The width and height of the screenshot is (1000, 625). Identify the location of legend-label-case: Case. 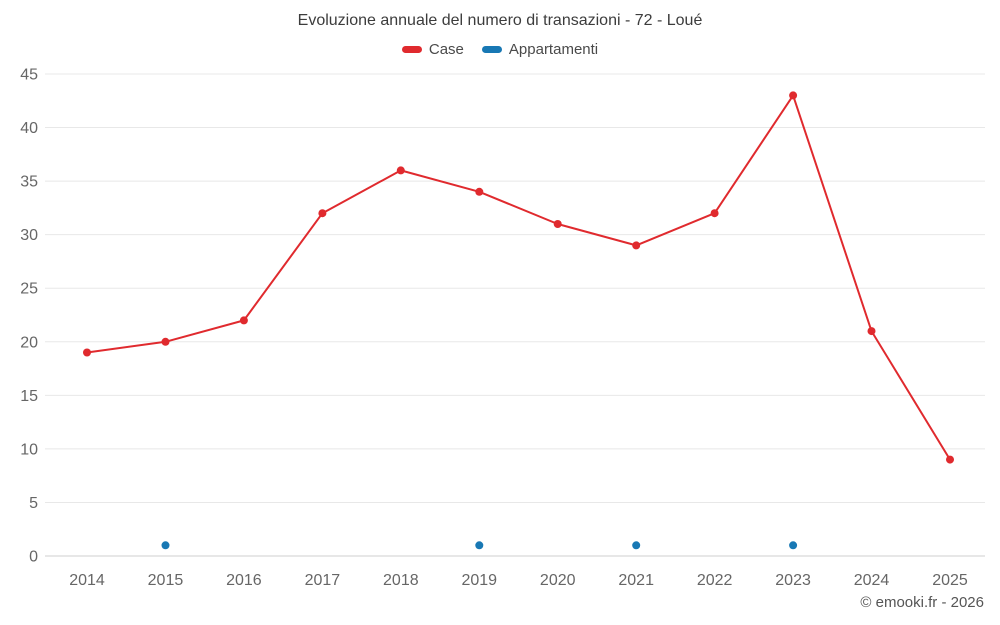
(446, 49).